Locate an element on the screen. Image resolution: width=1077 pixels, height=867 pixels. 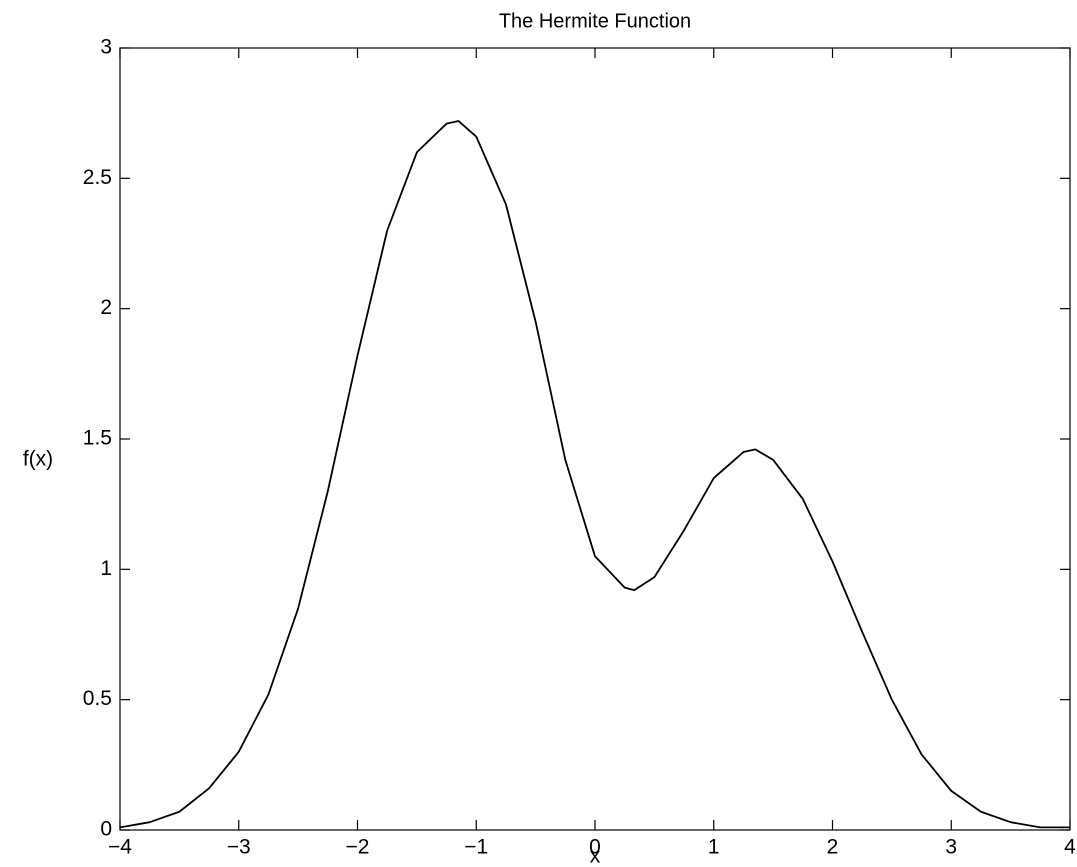
y-tick-label: 2 is located at coordinates (106, 307).